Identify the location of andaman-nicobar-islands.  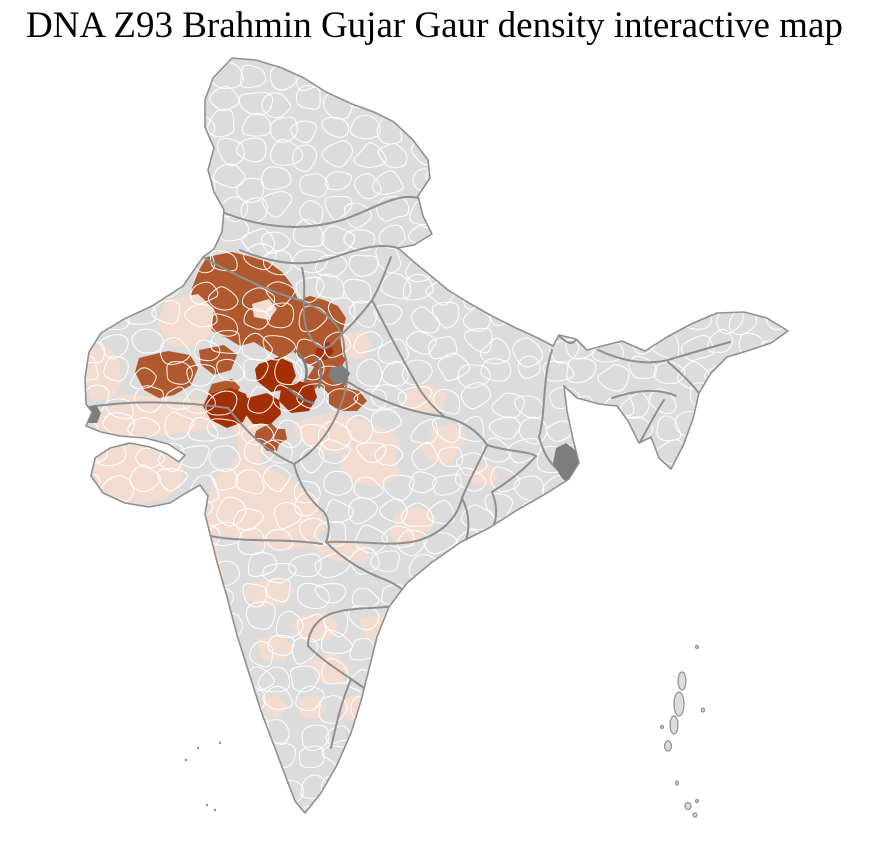
(682, 731).